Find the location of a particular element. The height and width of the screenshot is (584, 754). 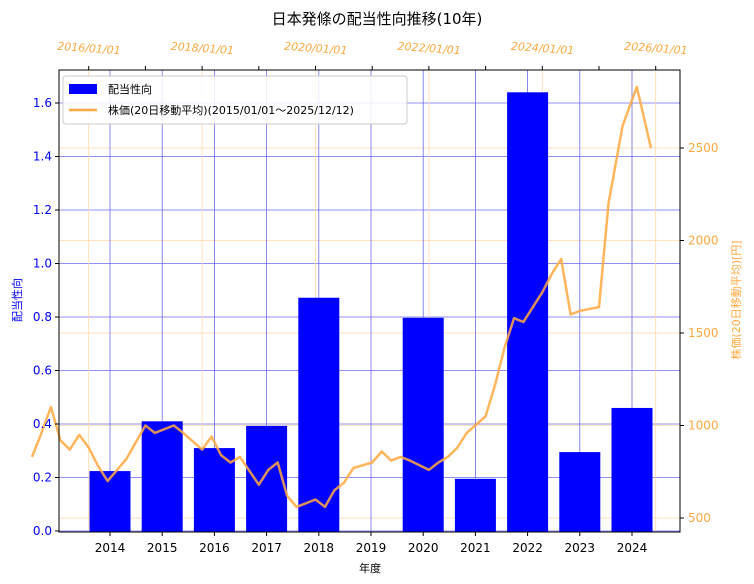

right-tick-label: 2500 is located at coordinates (703, 148).